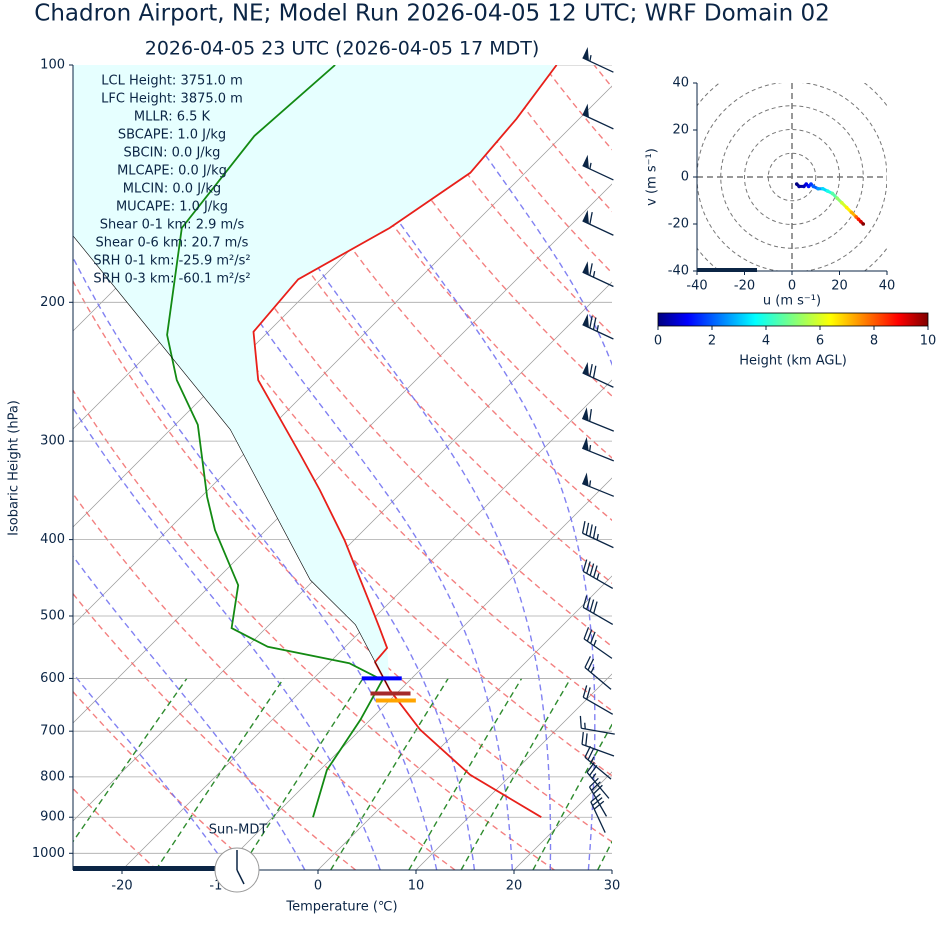 Image resolution: width=936 pixels, height=936 pixels. Describe the element at coordinates (318, 886) in the screenshot. I see `x-tick-label: 0` at that location.